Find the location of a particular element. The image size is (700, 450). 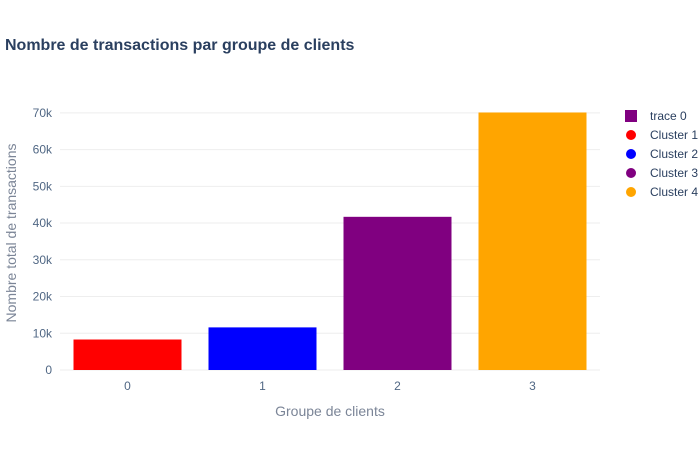

x-tick-label: 2 is located at coordinates (397, 386).